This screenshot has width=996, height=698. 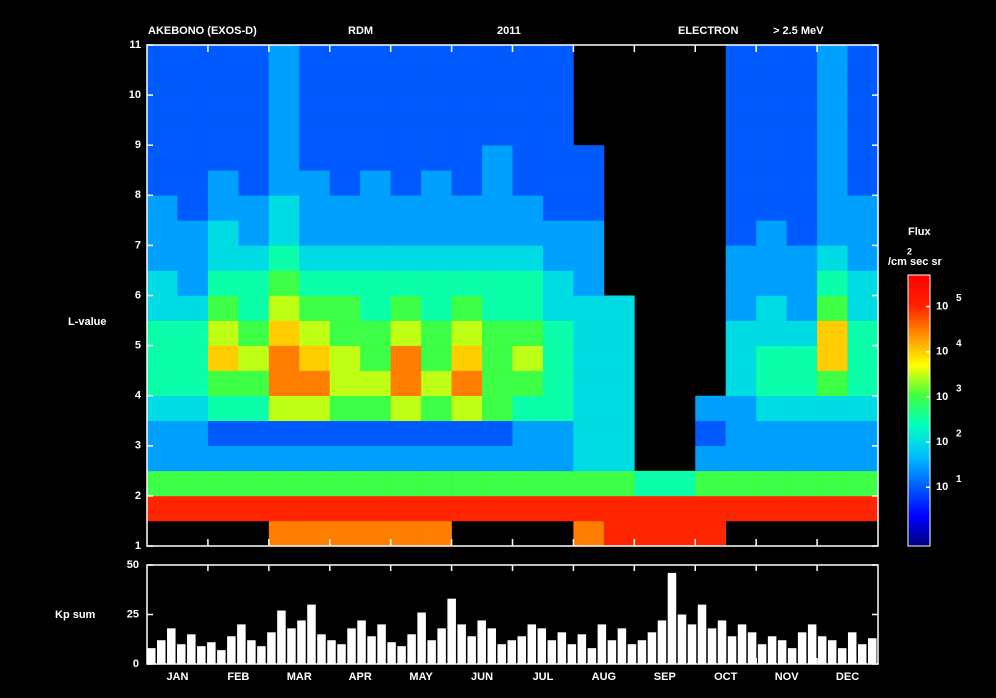 What do you see at coordinates (360, 677) in the screenshot?
I see `x-tick-label: APR` at bounding box center [360, 677].